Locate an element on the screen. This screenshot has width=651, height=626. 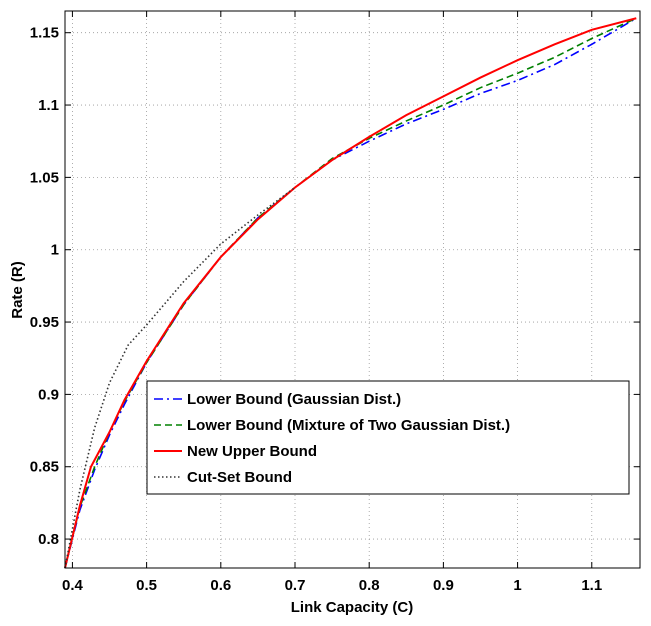
y-tick-label: 0.9 is located at coordinates (48, 394).